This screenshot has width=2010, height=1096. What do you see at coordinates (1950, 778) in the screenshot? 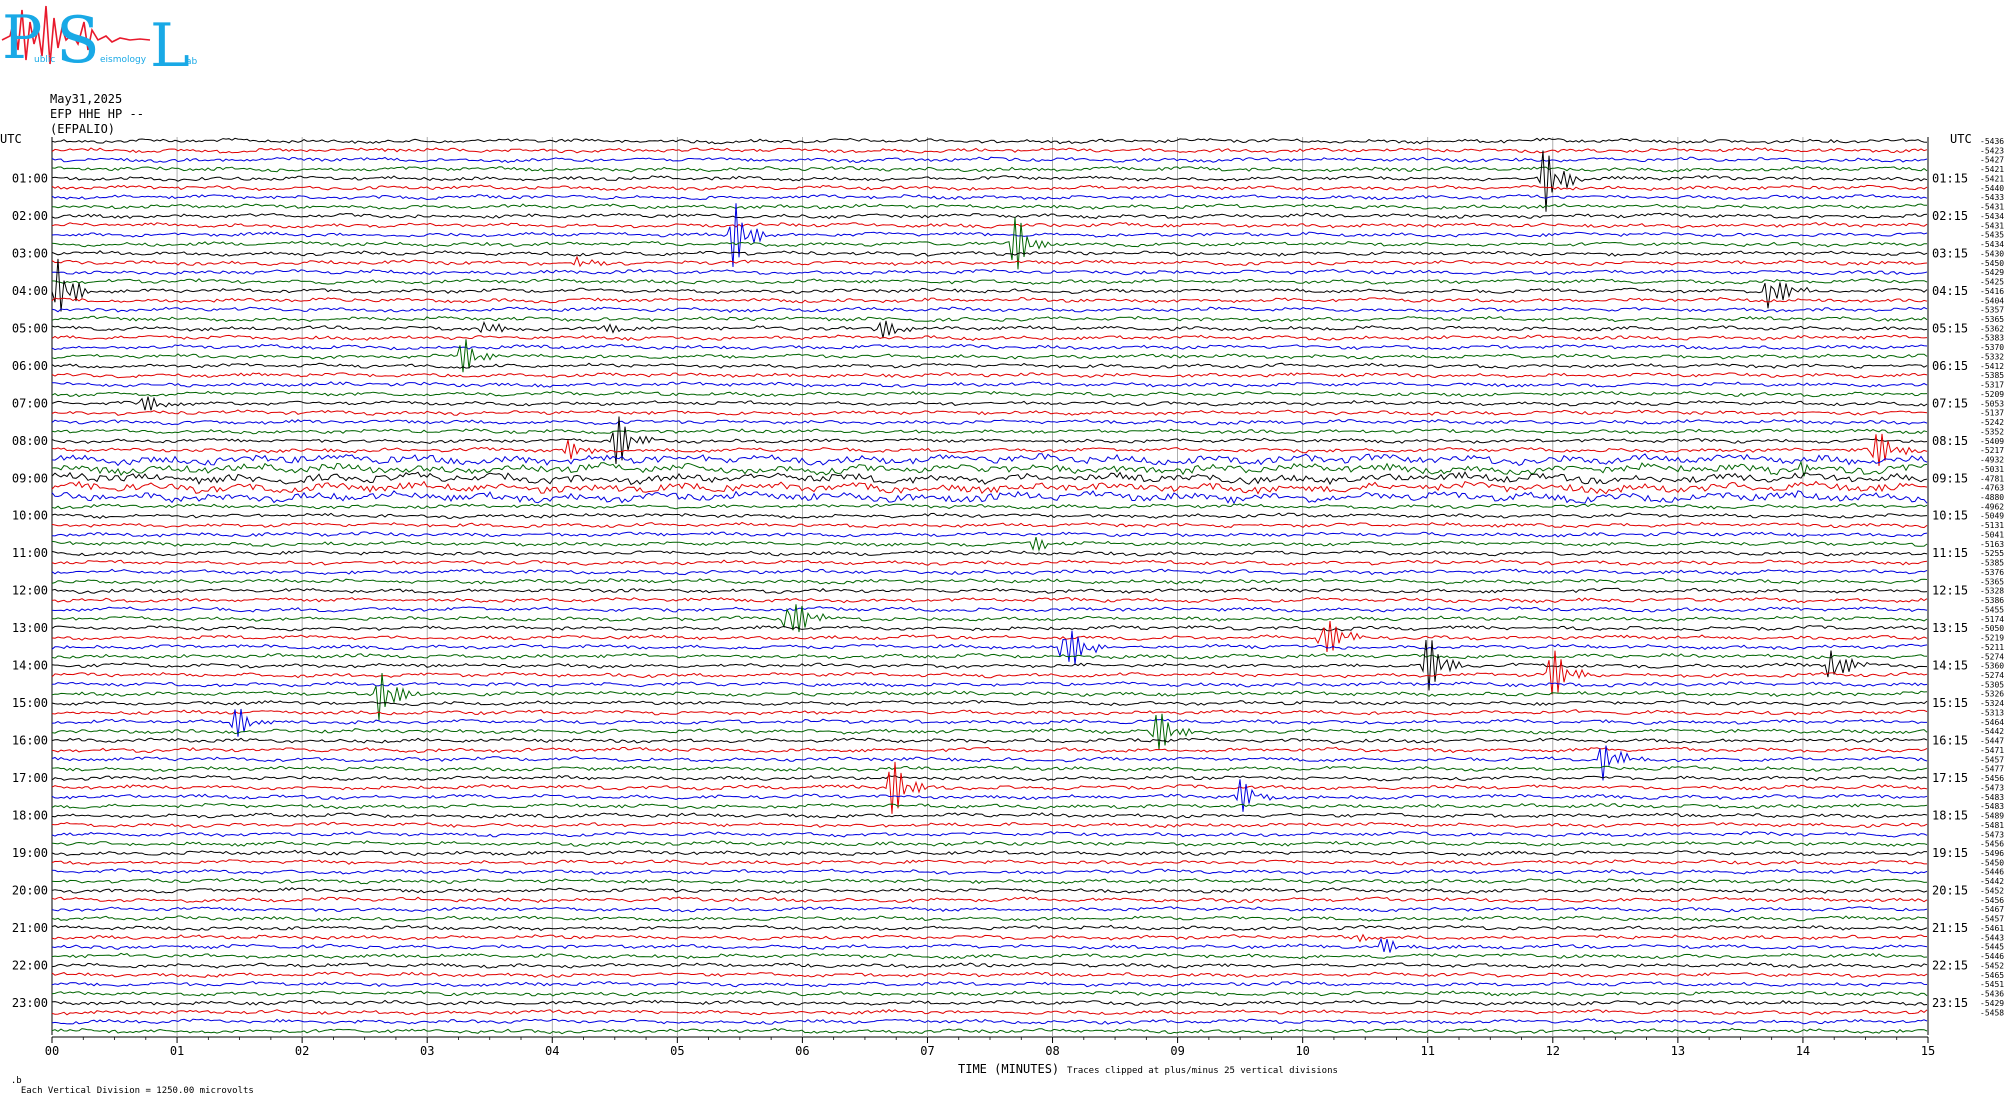
I see `right-hour-label: 17:15` at bounding box center [1950, 778].